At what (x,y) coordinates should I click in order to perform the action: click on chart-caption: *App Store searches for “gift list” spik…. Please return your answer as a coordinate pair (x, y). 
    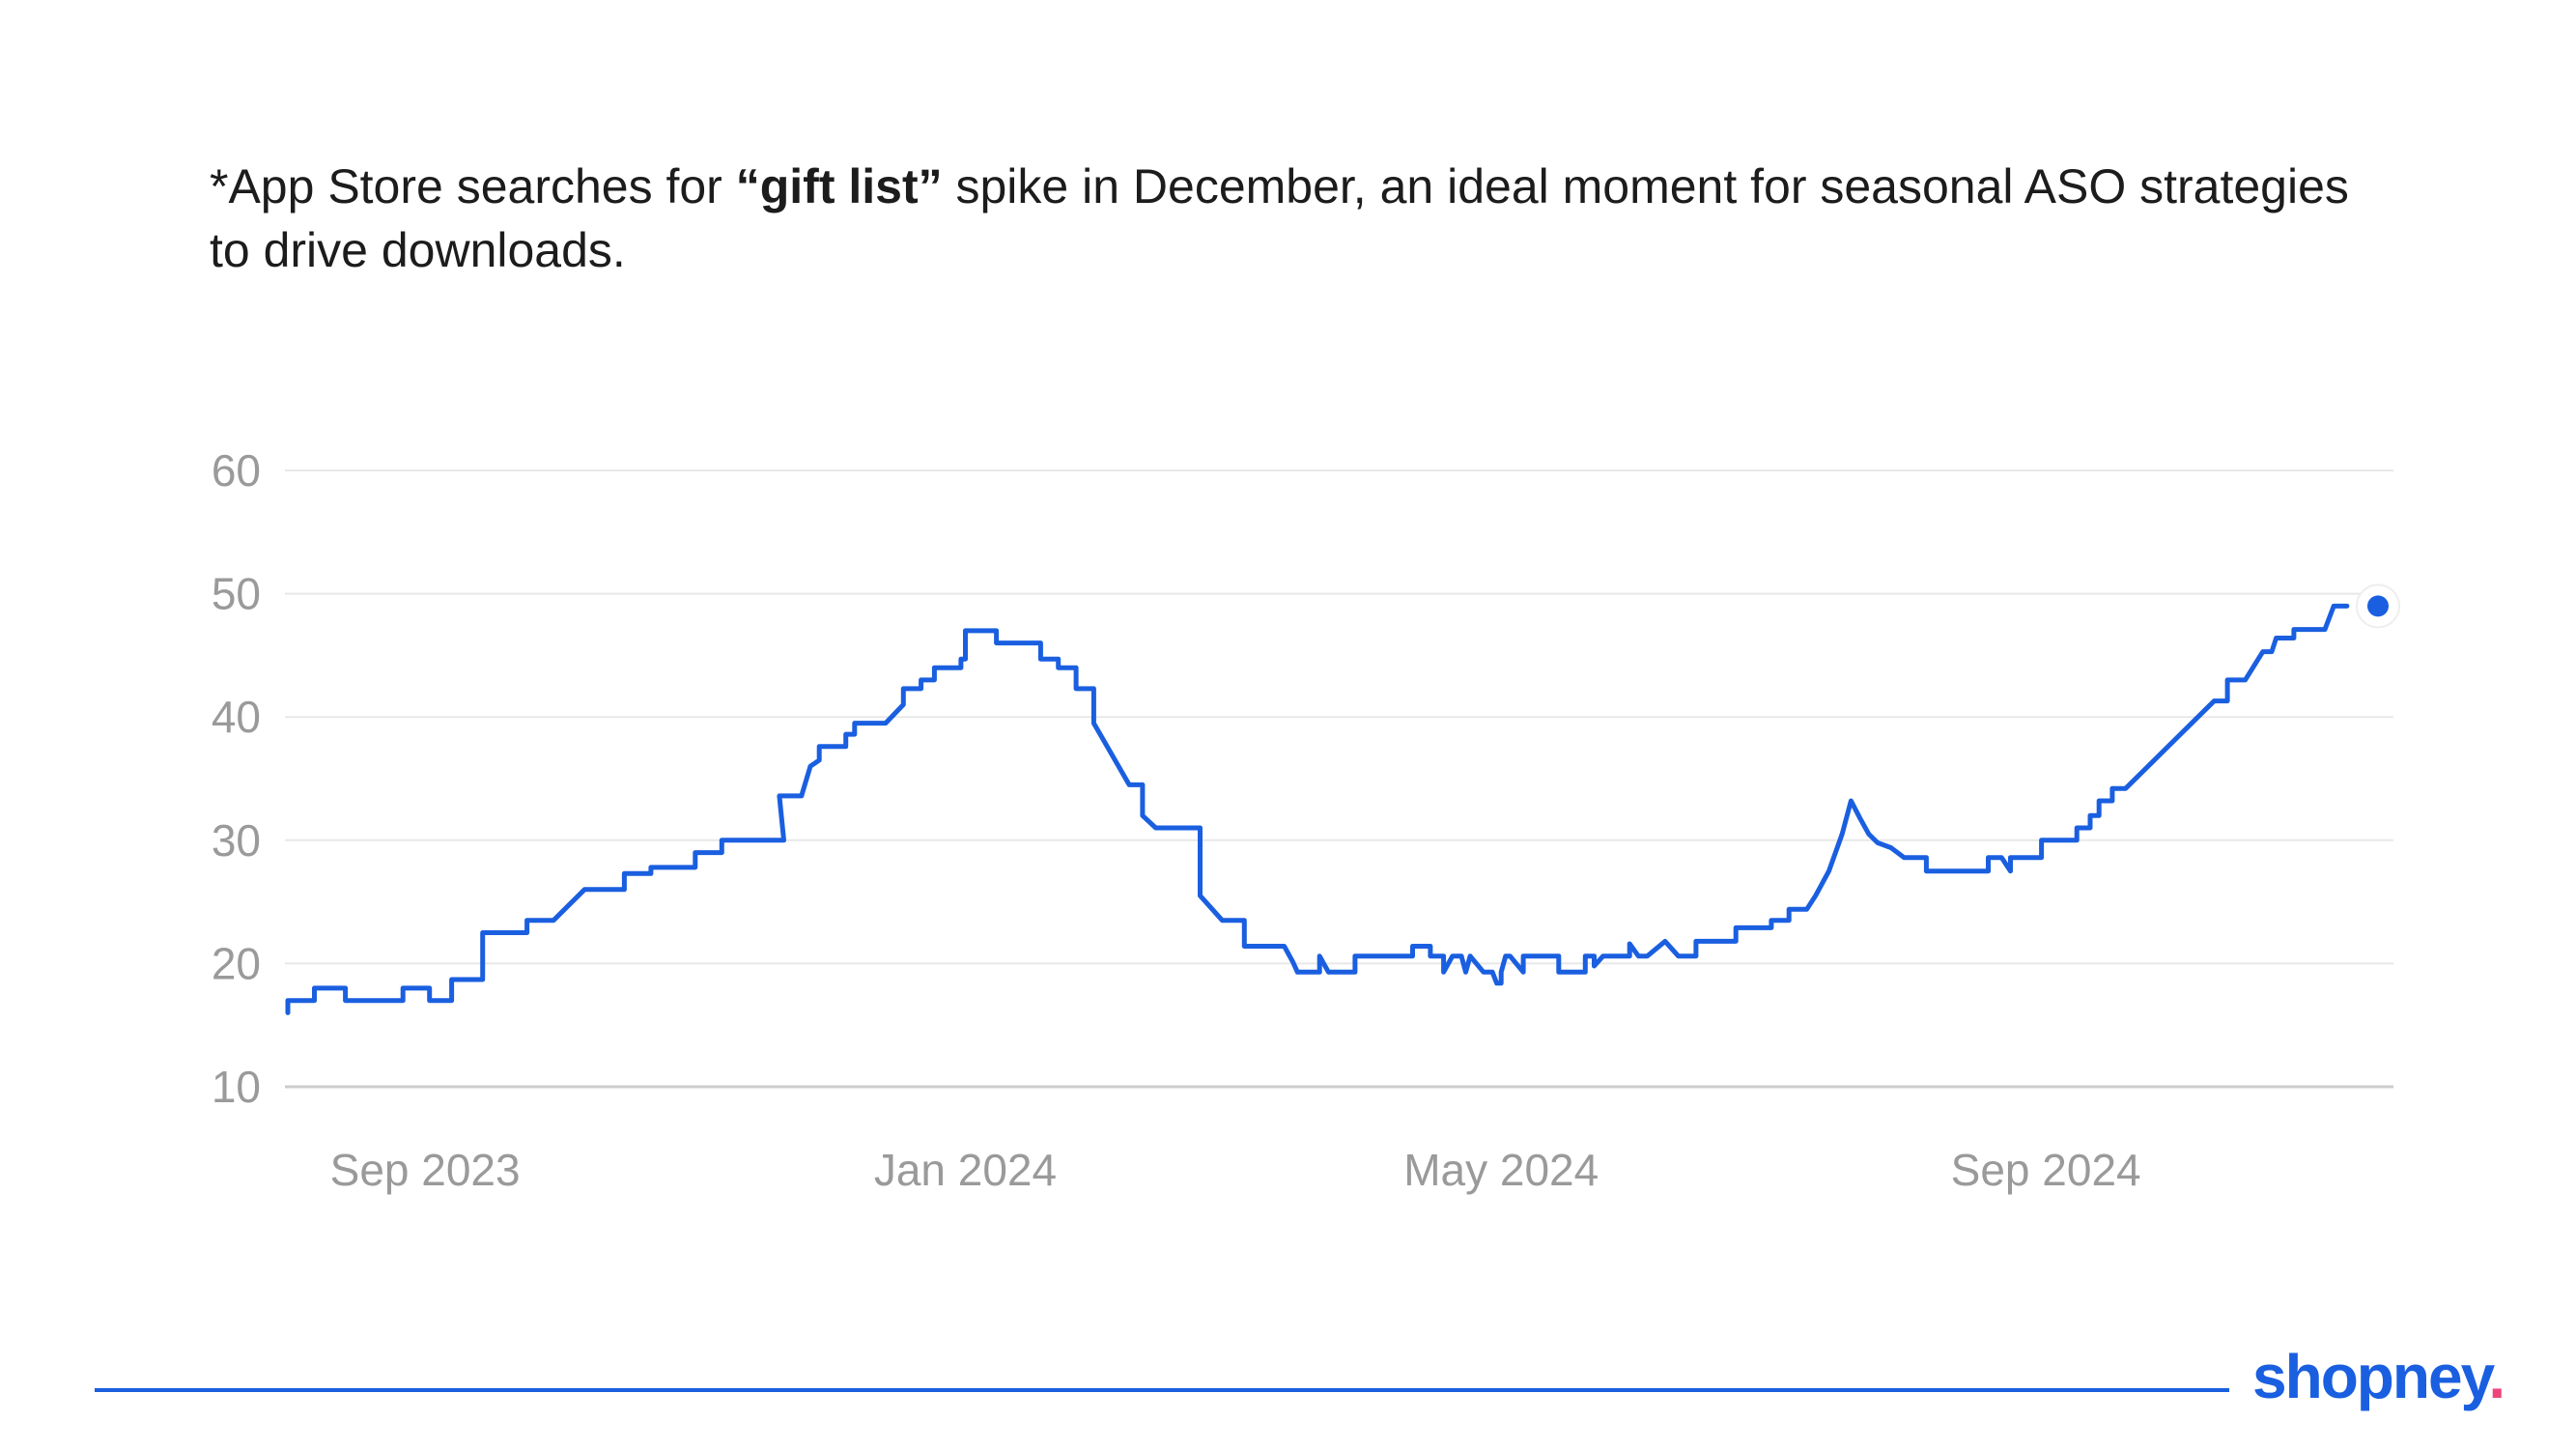
    Looking at the image, I should click on (1301, 219).